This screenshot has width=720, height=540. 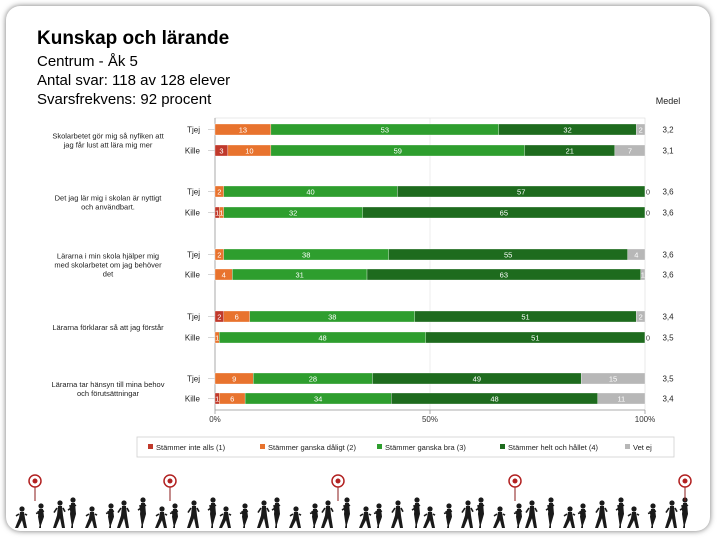 I want to click on legend-label: Stämmer ganska bra (3), so click(x=425, y=447).